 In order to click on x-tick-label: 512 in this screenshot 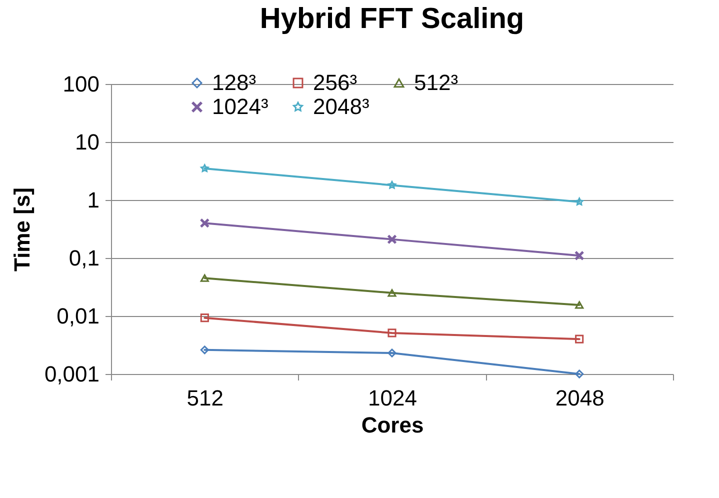, I will do `click(205, 398)`.